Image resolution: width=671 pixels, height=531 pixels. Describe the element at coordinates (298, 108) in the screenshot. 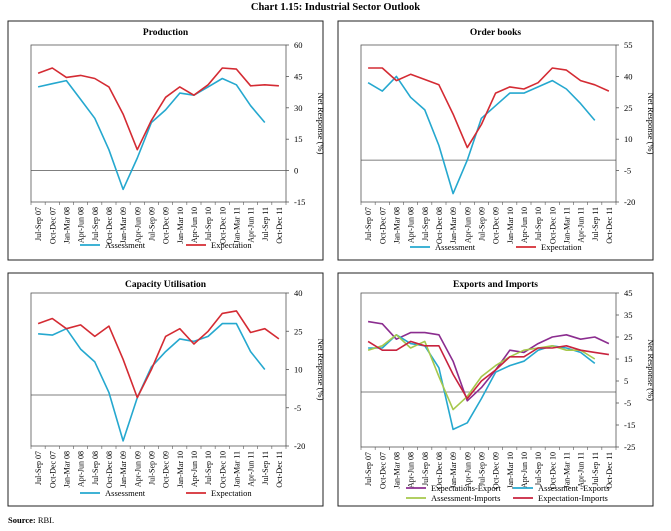

I see `y-tick-label: 30` at that location.